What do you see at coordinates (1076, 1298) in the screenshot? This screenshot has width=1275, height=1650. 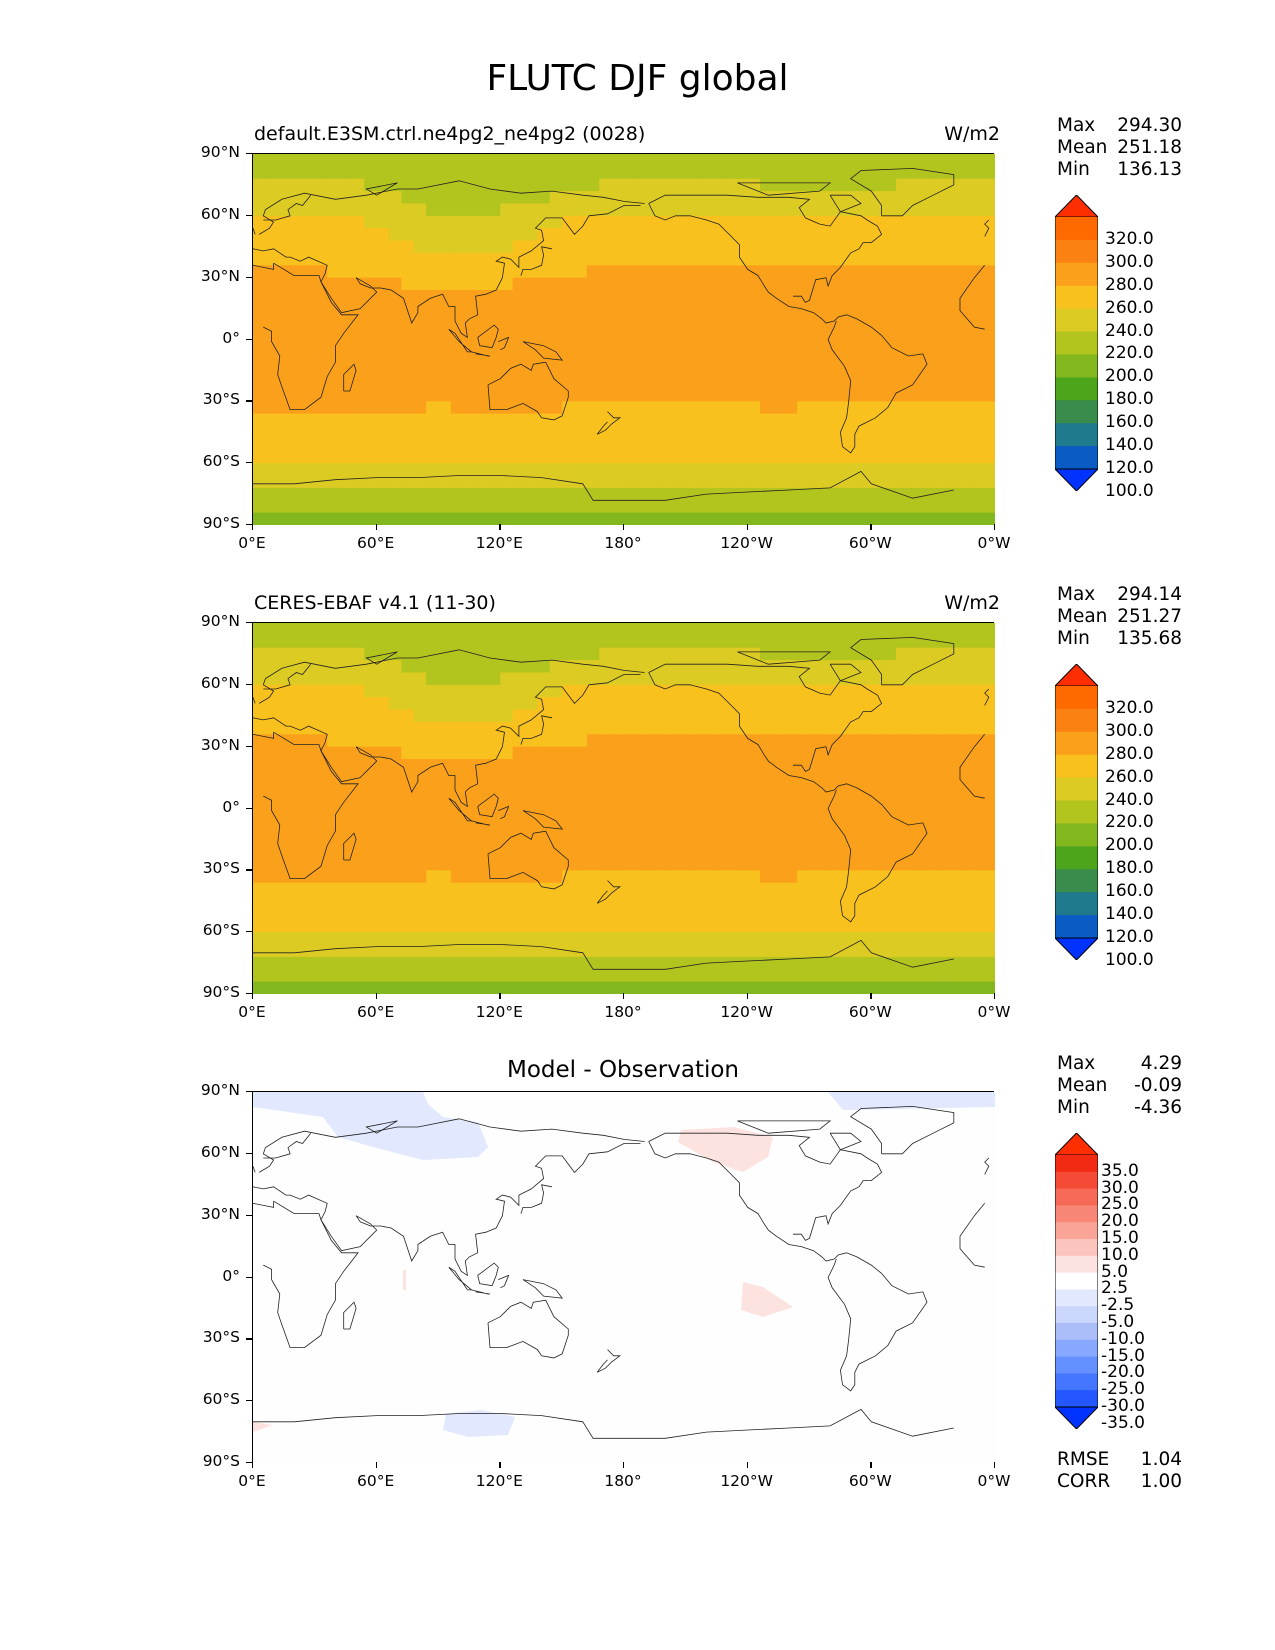 I see `colorbar-segment` at bounding box center [1076, 1298].